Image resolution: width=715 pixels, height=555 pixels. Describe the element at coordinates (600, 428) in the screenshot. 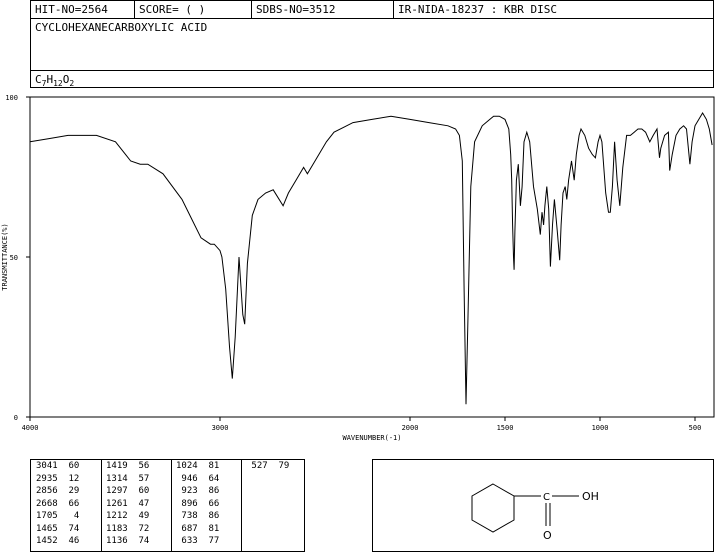

I see `x-tick-label: 1000` at that location.